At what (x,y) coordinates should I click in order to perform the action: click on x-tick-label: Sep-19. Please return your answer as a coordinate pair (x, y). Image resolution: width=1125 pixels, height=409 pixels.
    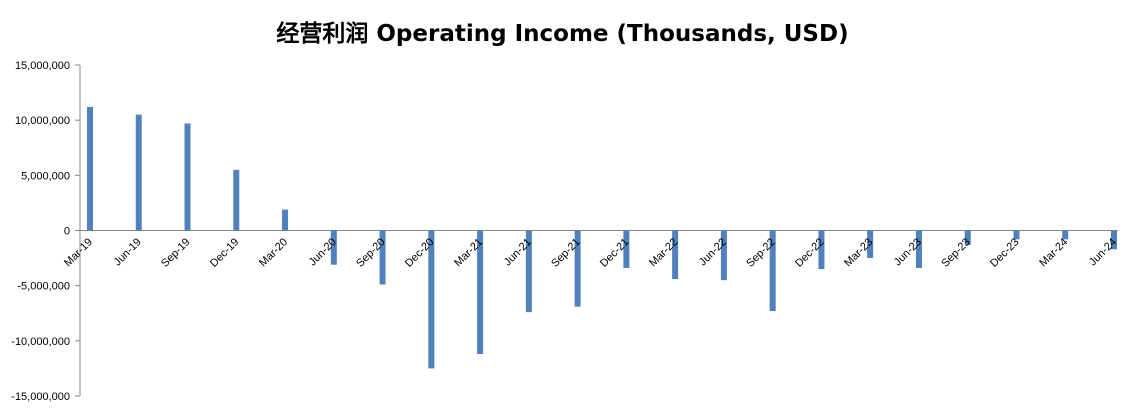
    Looking at the image, I should click on (176, 253).